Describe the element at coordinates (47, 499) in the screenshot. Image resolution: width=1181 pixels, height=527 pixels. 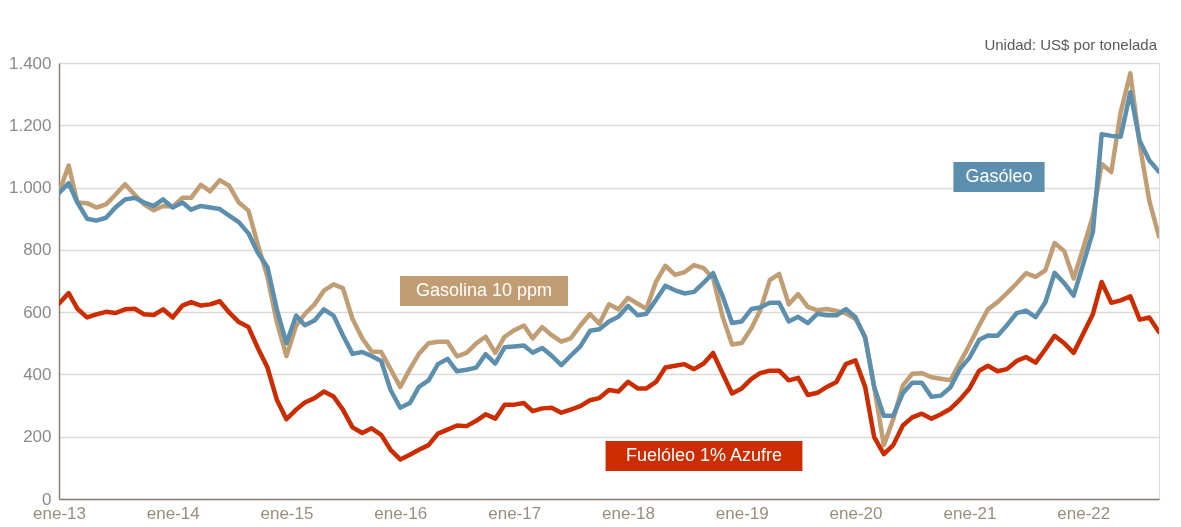
I see `y-tick-label: 0` at that location.